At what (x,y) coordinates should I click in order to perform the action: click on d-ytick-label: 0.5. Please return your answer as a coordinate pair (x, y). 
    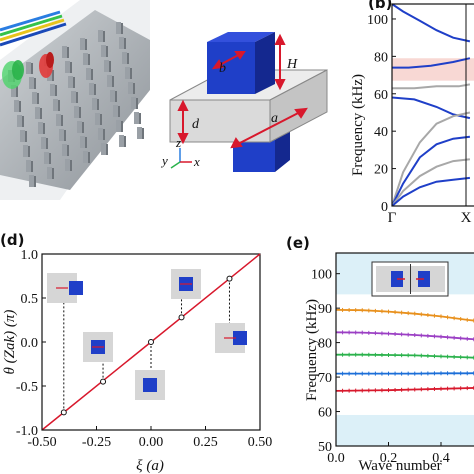
    Looking at the image, I should click on (30, 299).